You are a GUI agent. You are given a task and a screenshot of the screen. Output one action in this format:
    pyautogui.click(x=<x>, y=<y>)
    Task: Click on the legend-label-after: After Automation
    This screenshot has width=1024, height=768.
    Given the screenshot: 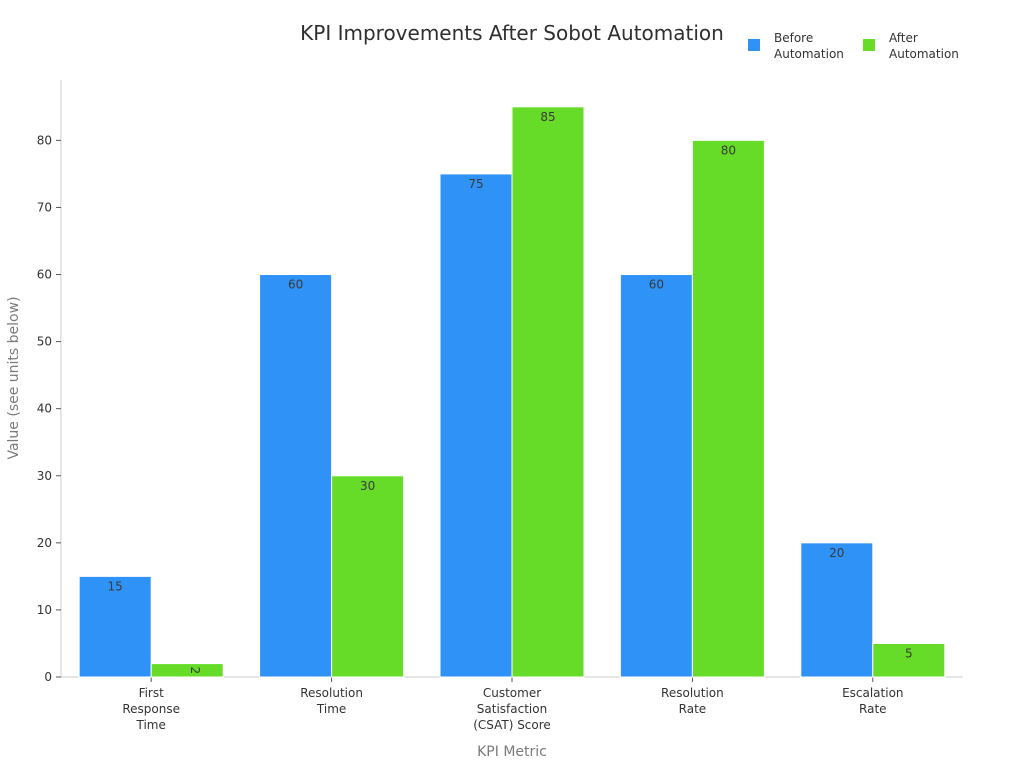 What is the action you would take?
    pyautogui.click(x=924, y=46)
    